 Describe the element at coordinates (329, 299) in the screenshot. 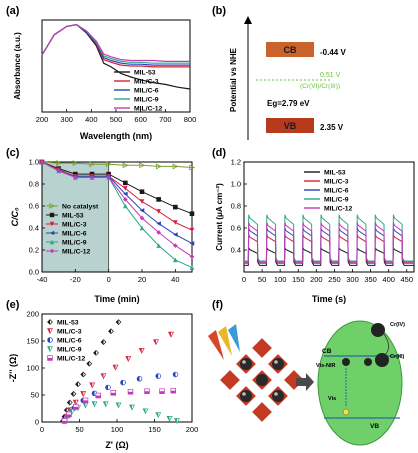

I see `panel-d-xlabel: Time (s)` at that location.